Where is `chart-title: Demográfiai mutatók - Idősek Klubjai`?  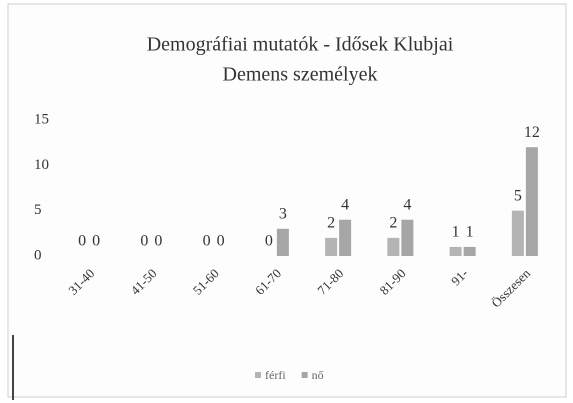 chart-title: Demográfiai mutatók - Idősek Klubjai is located at coordinates (300, 45).